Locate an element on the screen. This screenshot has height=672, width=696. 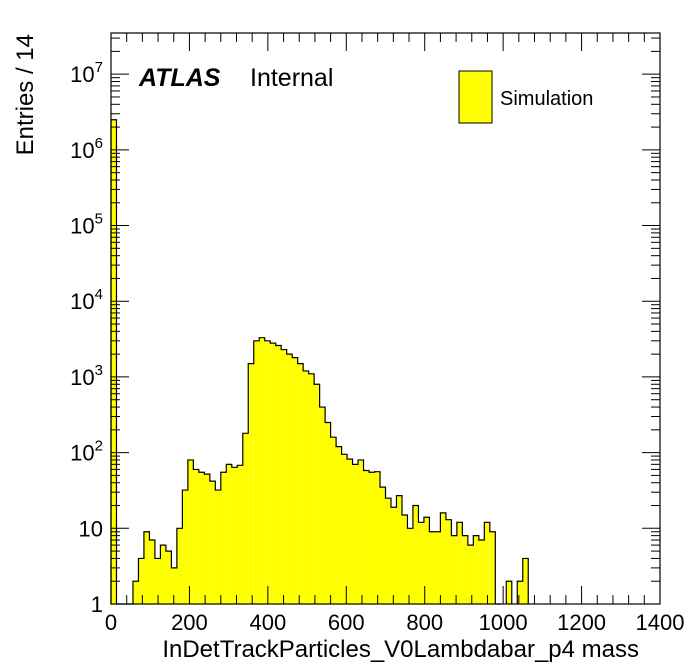
y-tick-label: 10³ is located at coordinates (86, 376).